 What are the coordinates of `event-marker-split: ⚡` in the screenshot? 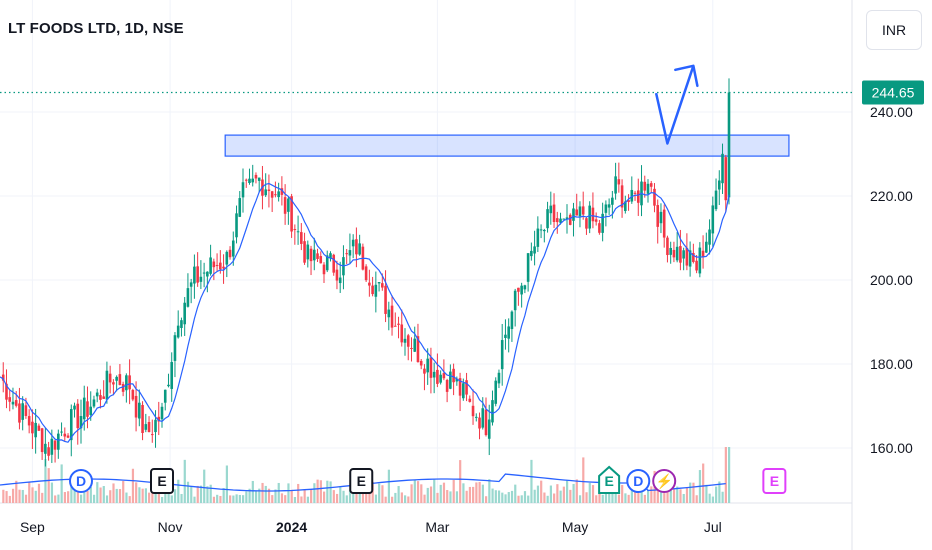 It's located at (664, 481).